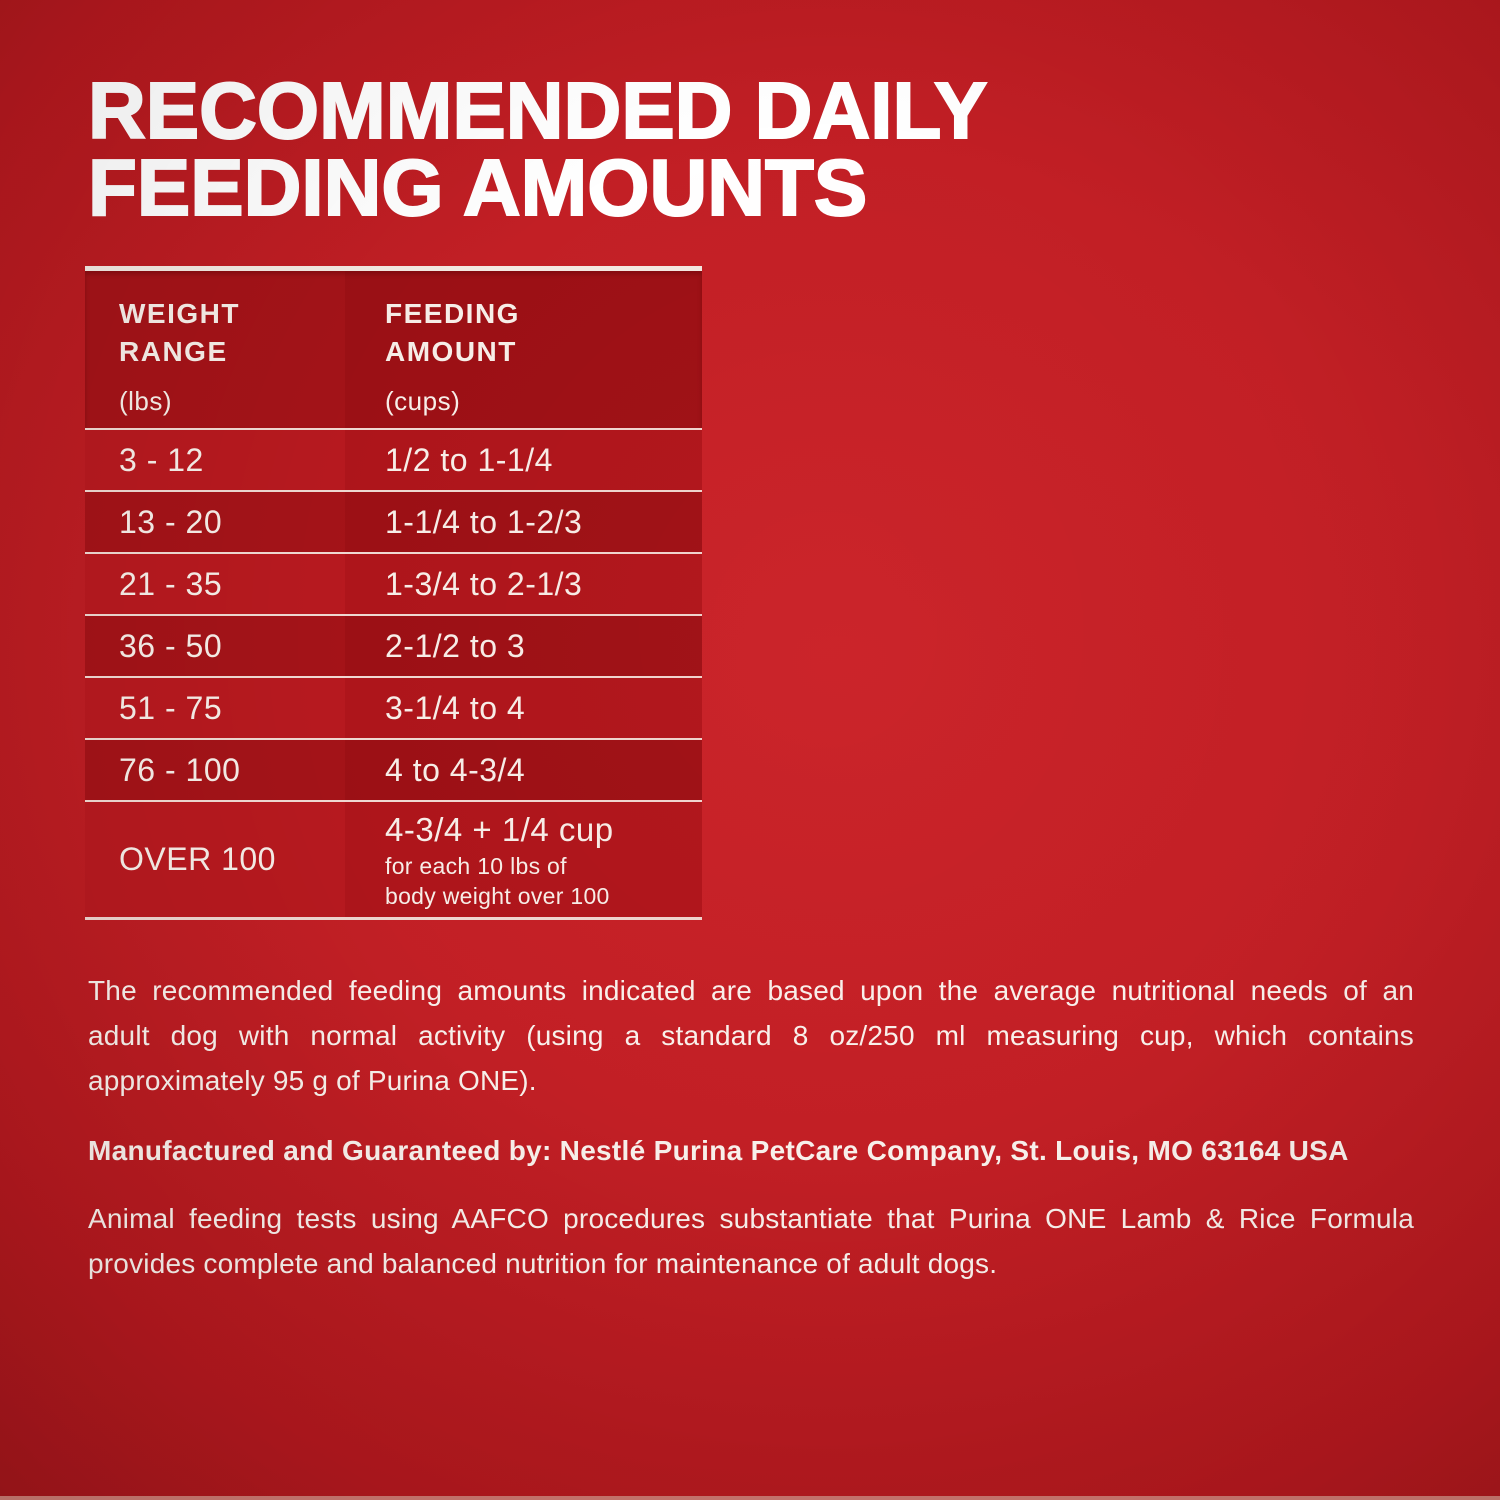 Image resolution: width=1500 pixels, height=1500 pixels. I want to click on page-title-line-1: RECOMMENDED DAILY, so click(537, 110).